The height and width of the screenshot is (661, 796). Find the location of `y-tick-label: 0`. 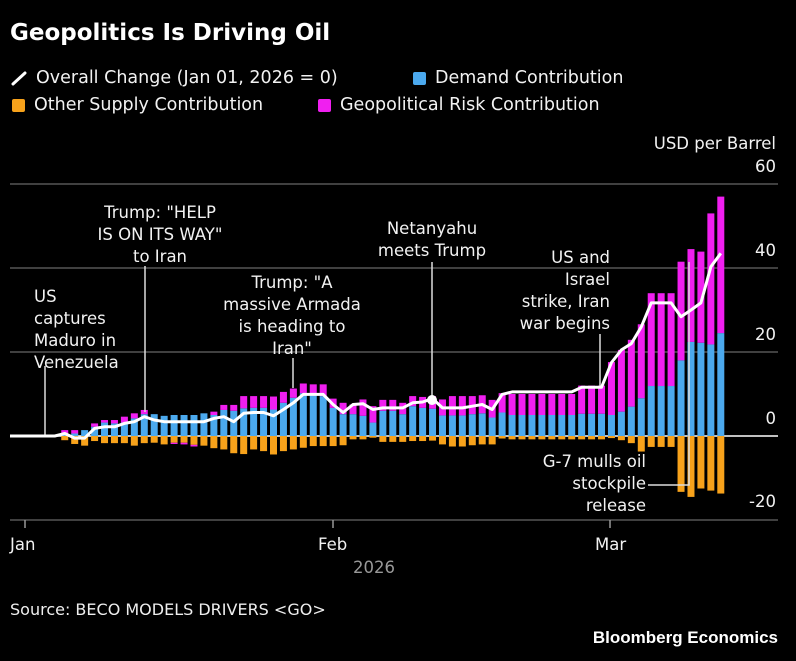

y-tick-label: 0 is located at coordinates (771, 418).